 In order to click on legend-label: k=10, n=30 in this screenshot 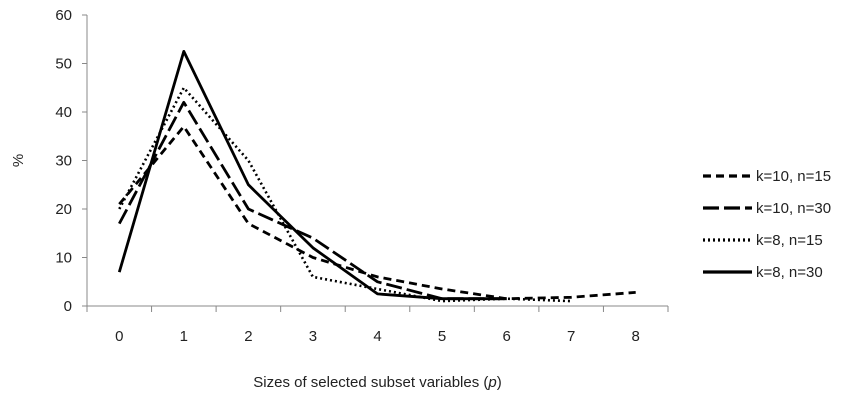, I will do `click(793, 208)`.